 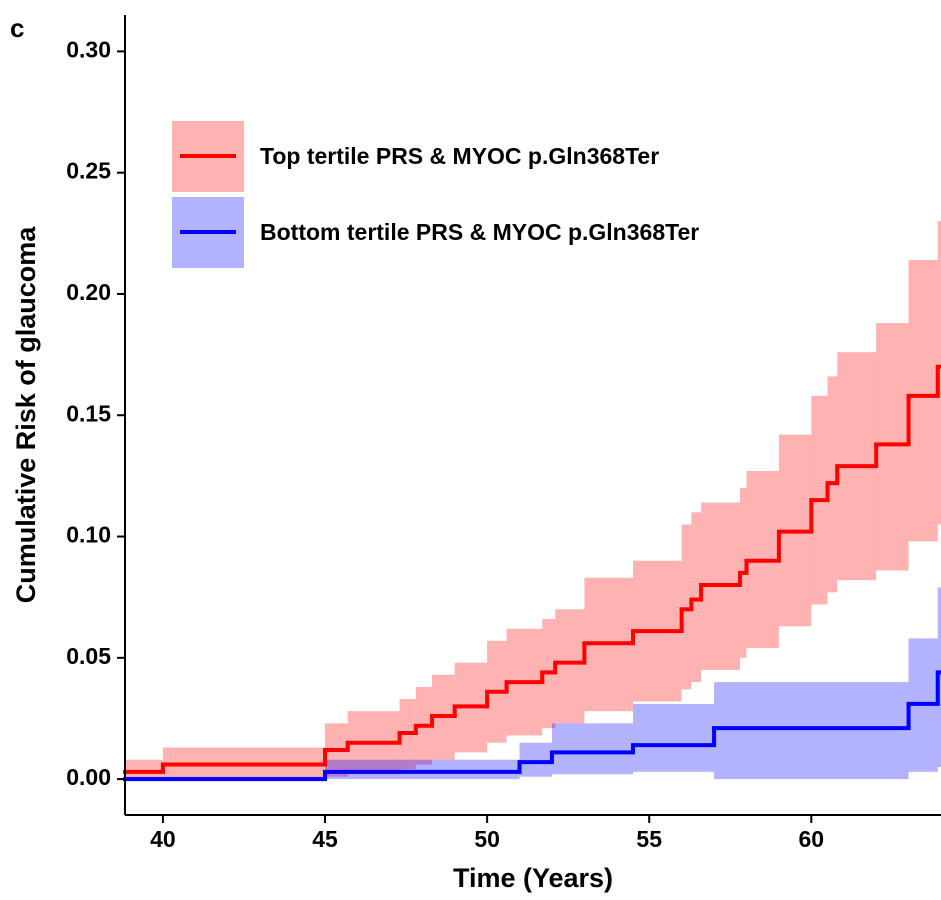 I want to click on y-tick-label: 0.30, so click(x=88, y=49).